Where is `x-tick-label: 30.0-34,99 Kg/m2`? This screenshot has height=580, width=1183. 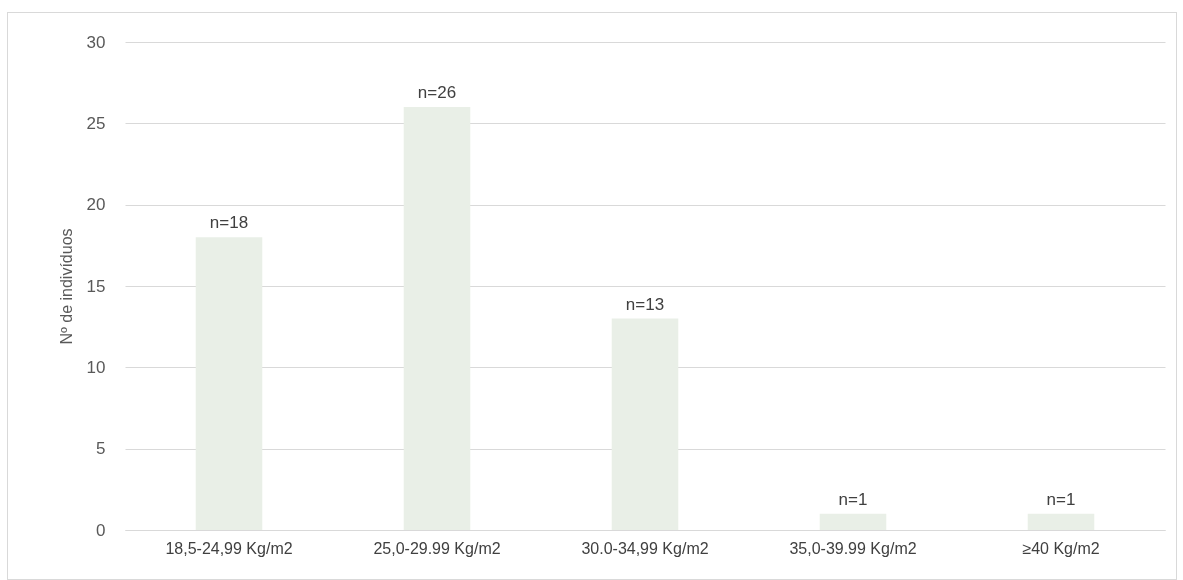
x-tick-label: 30.0-34,99 Kg/m2 is located at coordinates (645, 548).